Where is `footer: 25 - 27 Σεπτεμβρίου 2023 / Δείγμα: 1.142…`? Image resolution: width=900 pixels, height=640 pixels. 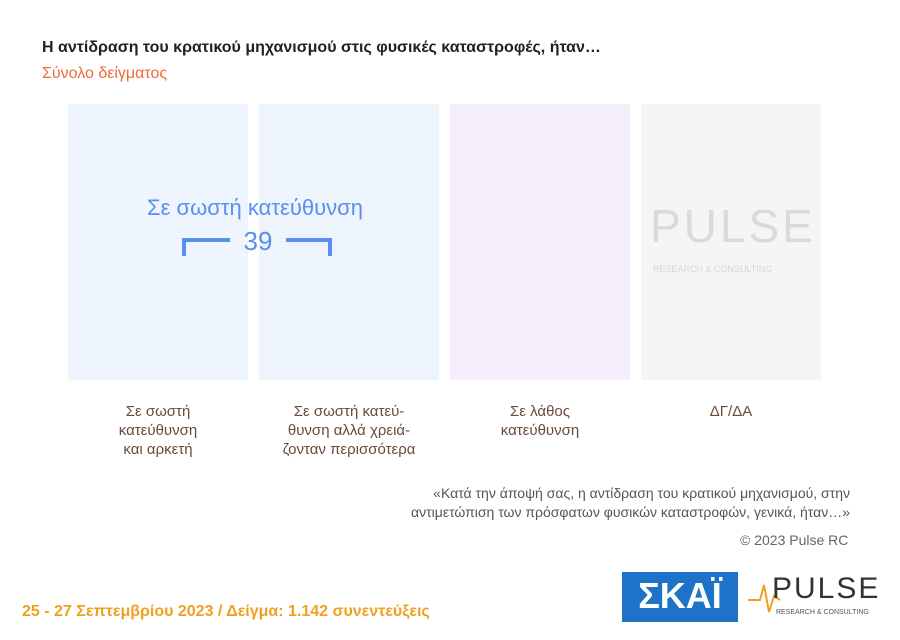 footer: 25 - 27 Σεπτεμβρίου 2023 / Δείγμα: 1.142… is located at coordinates (226, 611).